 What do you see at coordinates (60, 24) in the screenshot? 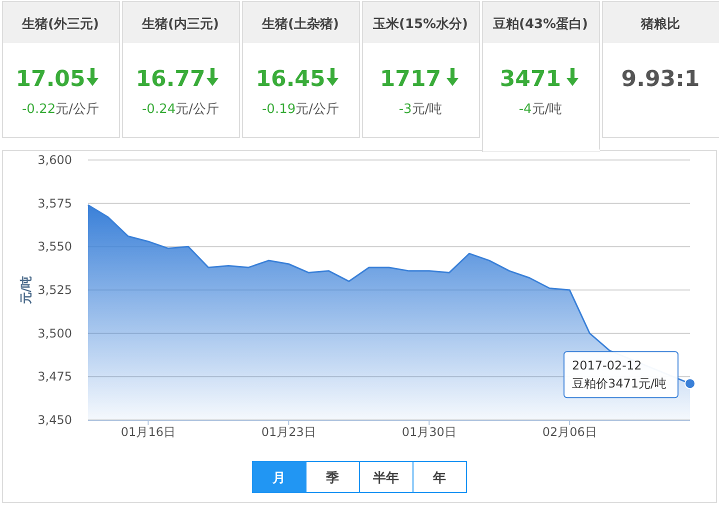
I see `category-label: 生猪(外三元)` at bounding box center [60, 24].